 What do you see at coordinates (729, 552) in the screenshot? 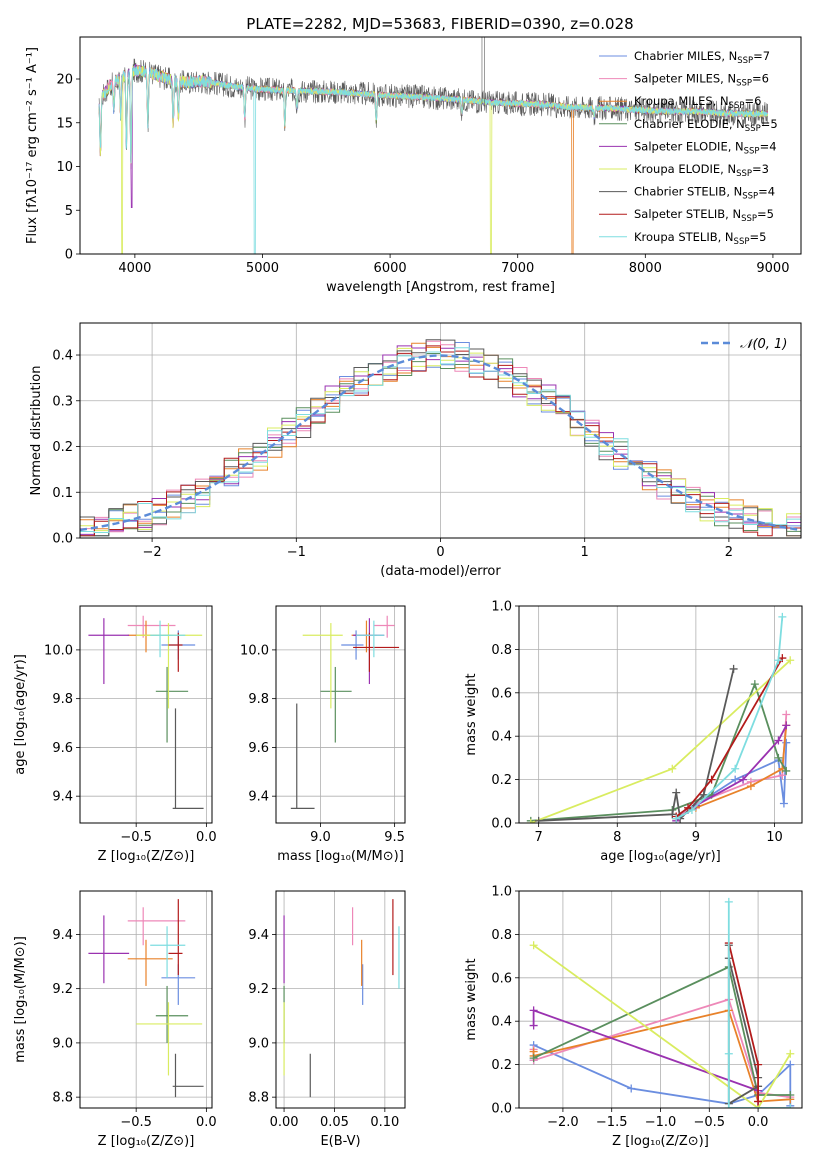
I see `x-tick-label: 2` at bounding box center [729, 552].